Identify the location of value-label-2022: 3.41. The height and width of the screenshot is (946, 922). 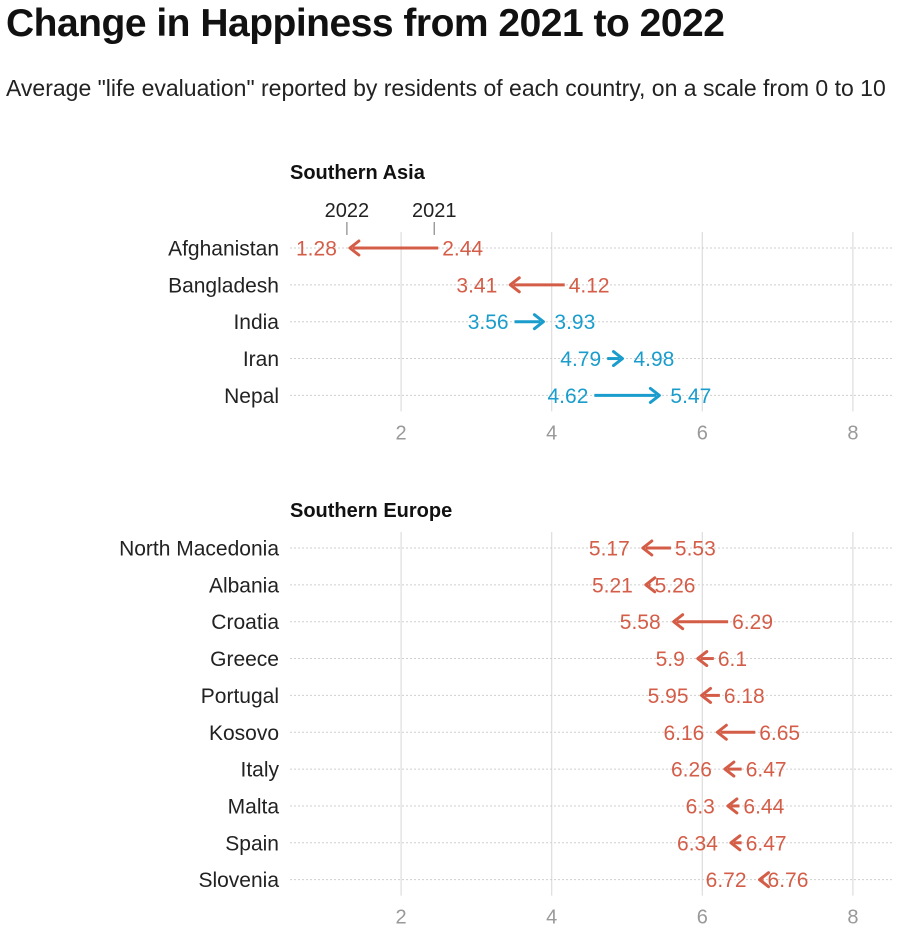
(476, 285).